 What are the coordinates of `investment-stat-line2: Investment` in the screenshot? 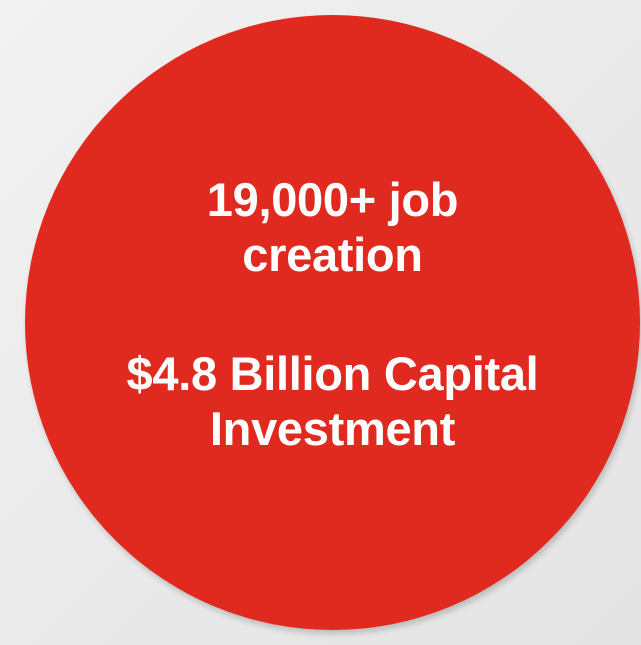 It's located at (332, 428).